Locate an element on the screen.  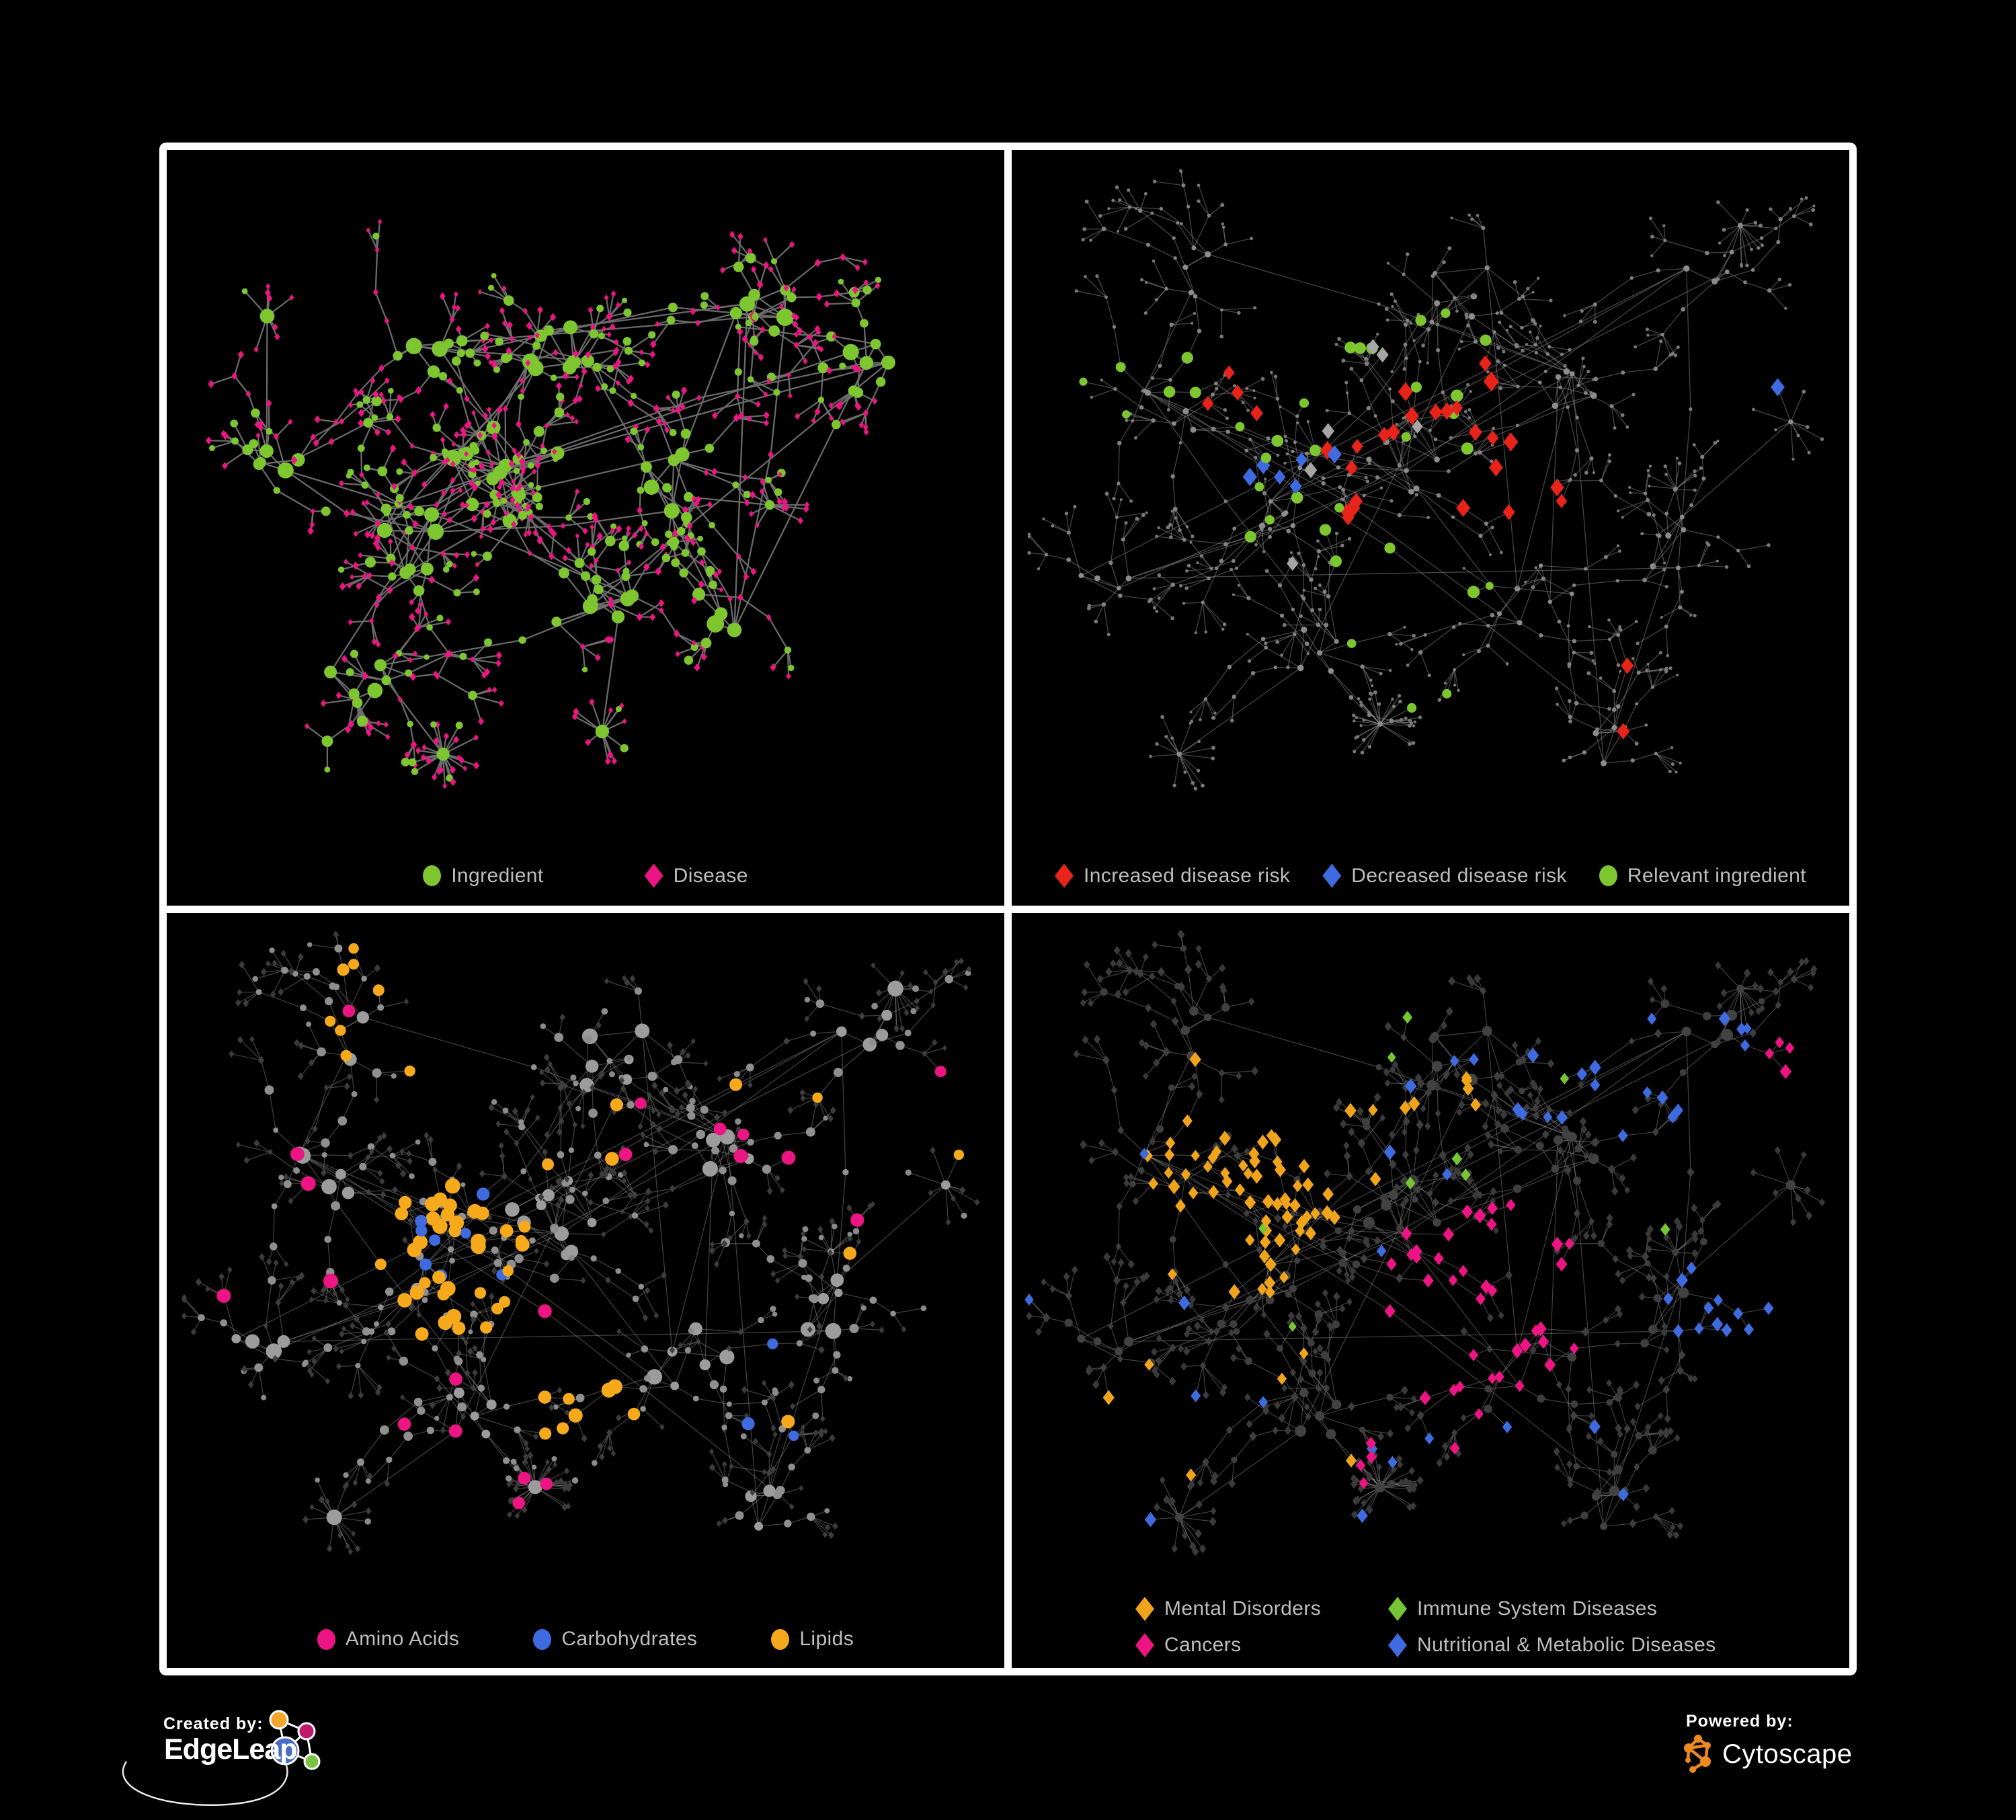
legend-label: Ingredient is located at coordinates (497, 875).